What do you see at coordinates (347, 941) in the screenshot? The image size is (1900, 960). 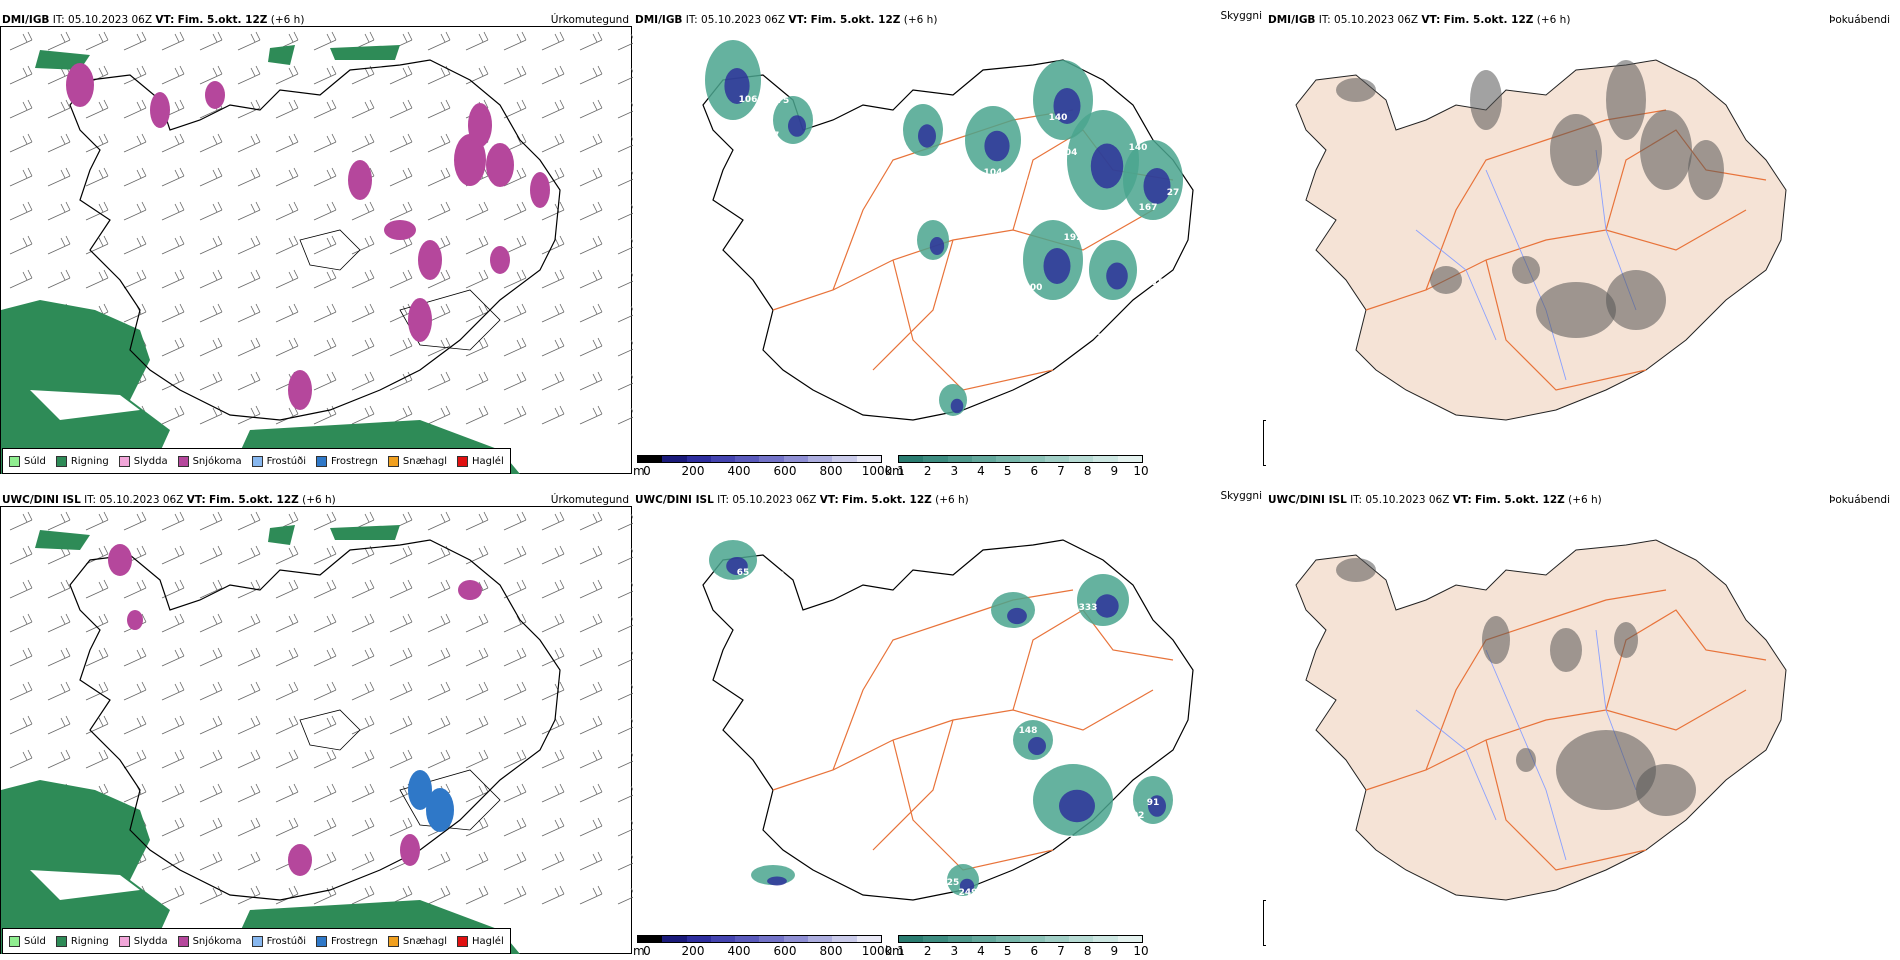 I see `precip-legend-item: Frostregn` at bounding box center [347, 941].